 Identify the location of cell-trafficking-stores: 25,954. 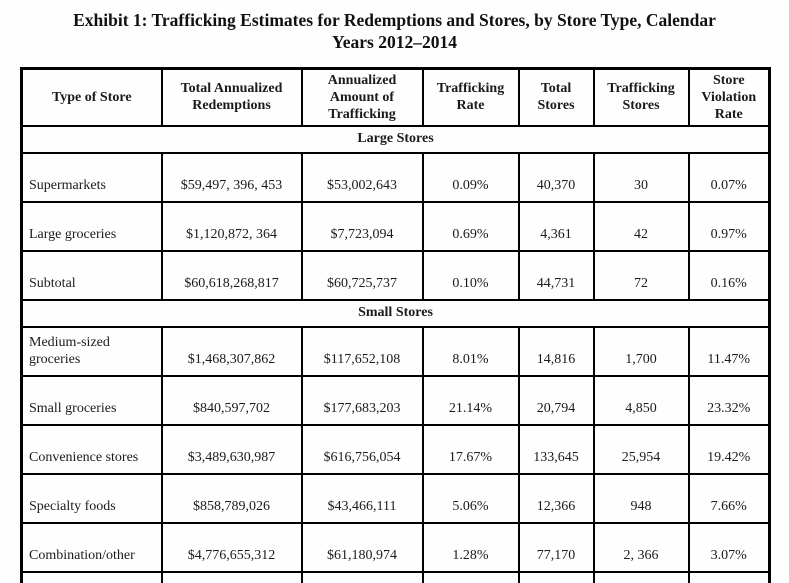
(641, 449).